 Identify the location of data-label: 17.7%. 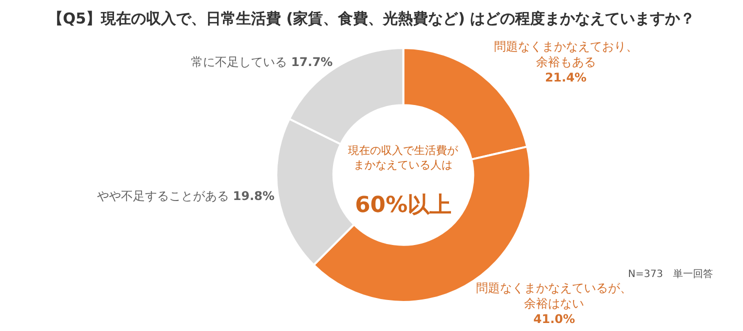
(312, 62).